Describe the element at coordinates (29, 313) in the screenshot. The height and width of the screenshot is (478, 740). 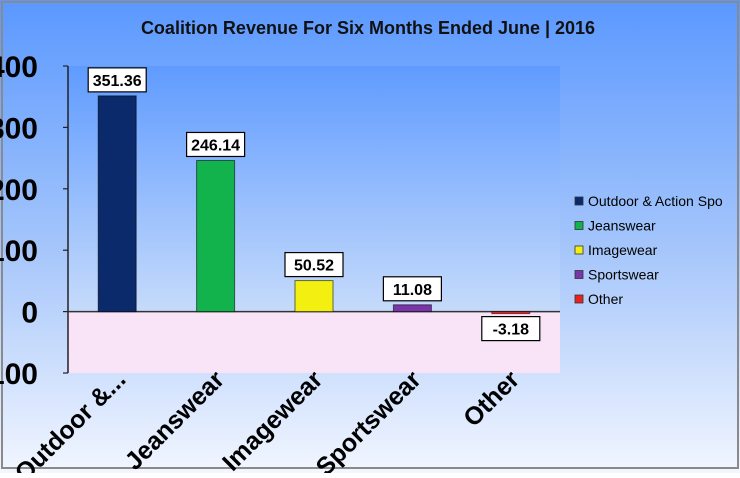
I see `y-tick-label: 0` at that location.